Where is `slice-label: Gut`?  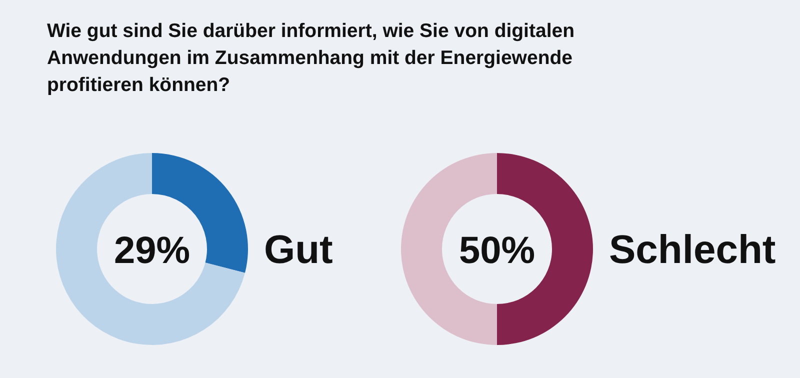
slice-label: Gut is located at coordinates (298, 250).